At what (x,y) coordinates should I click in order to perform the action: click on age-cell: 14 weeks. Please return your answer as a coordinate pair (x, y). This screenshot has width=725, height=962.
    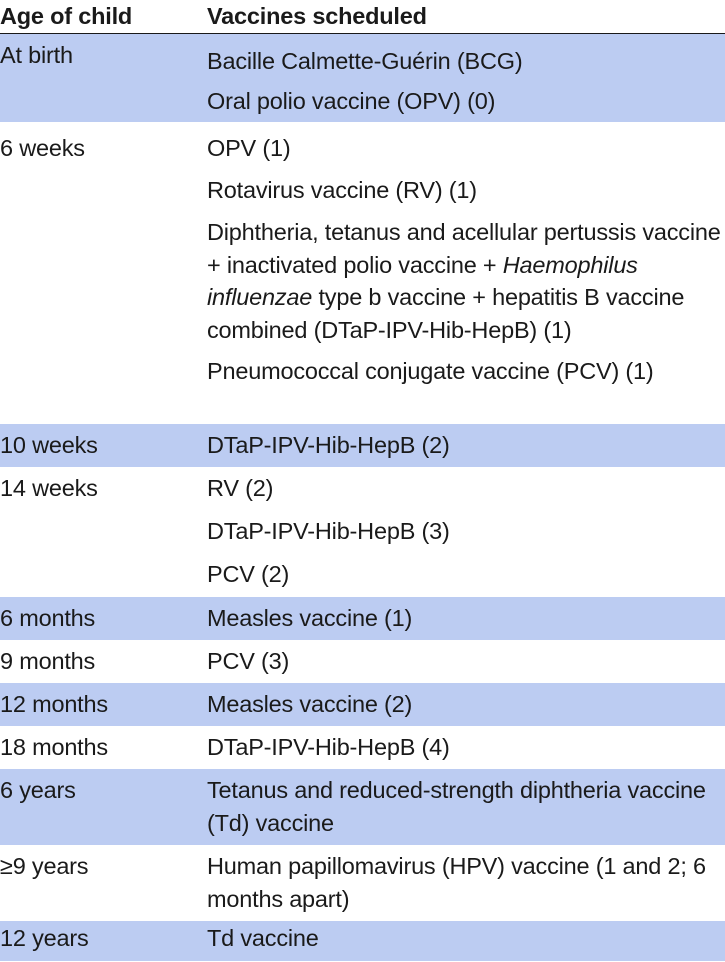
    Looking at the image, I should click on (49, 488).